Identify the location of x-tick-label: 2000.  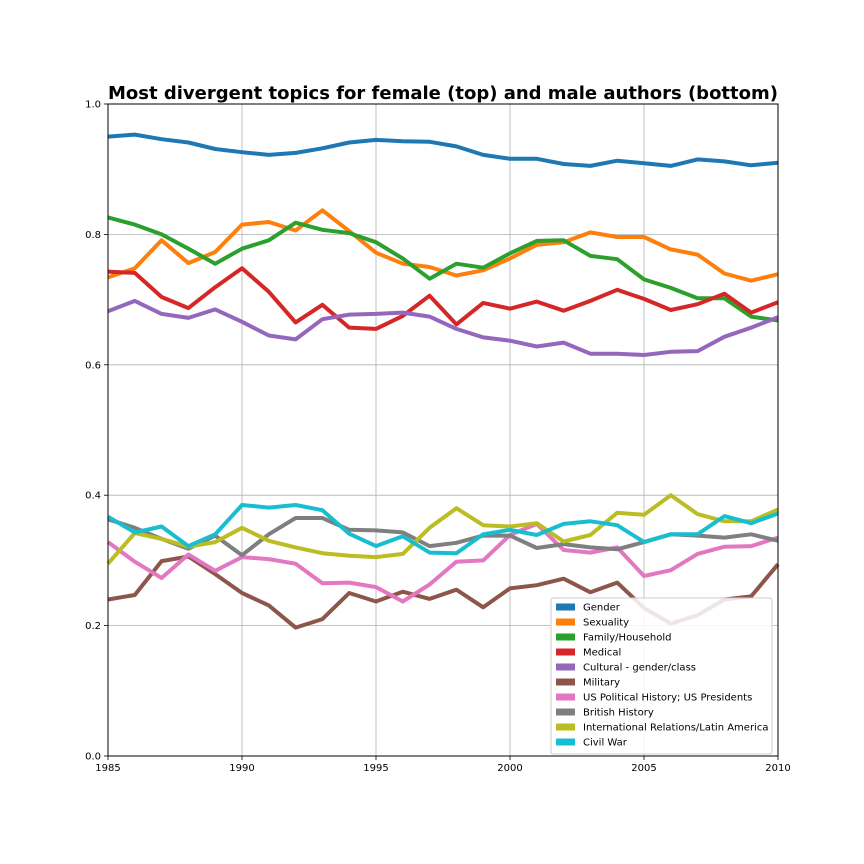
(509, 768).